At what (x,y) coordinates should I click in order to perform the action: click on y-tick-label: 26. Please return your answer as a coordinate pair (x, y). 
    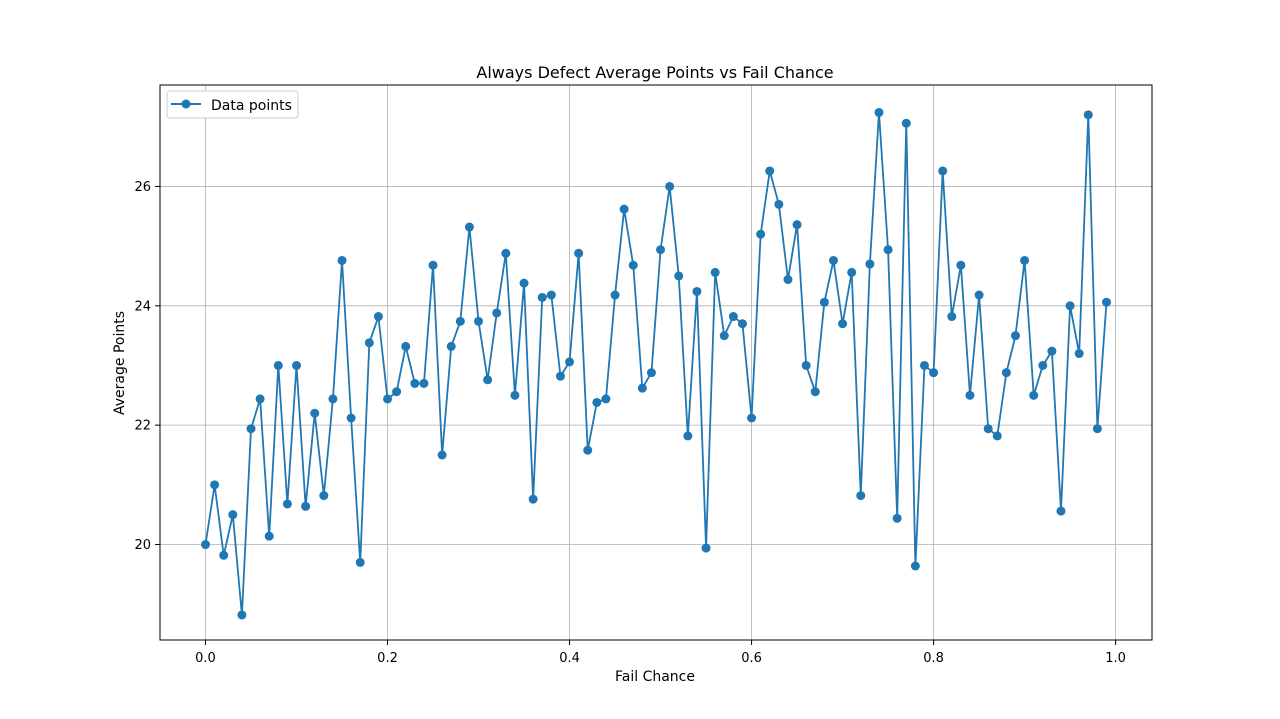
    Looking at the image, I should click on (142, 187).